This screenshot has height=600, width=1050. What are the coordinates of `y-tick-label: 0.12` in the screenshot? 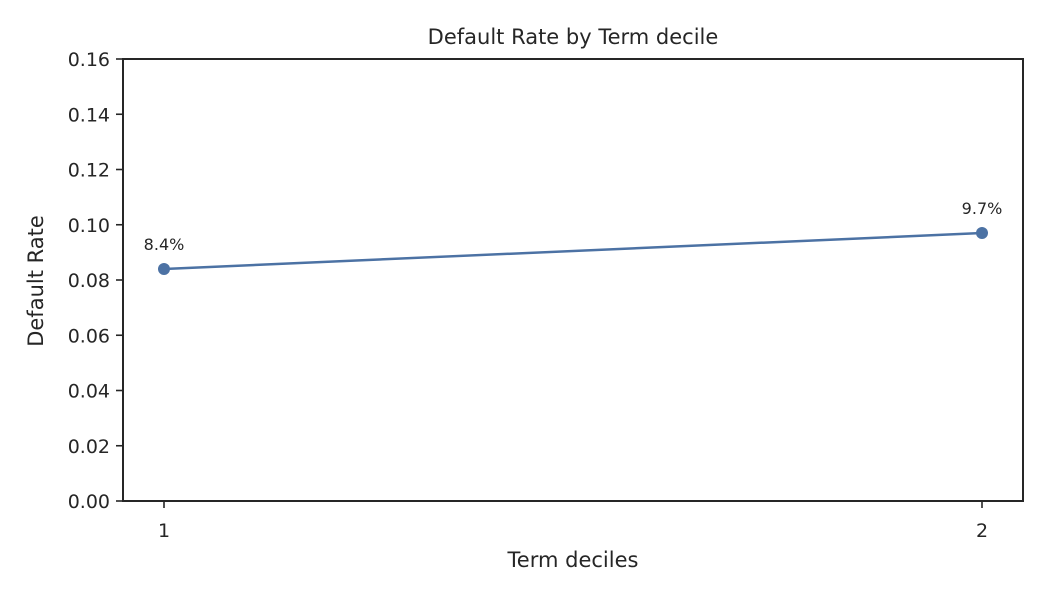 It's located at (89, 171).